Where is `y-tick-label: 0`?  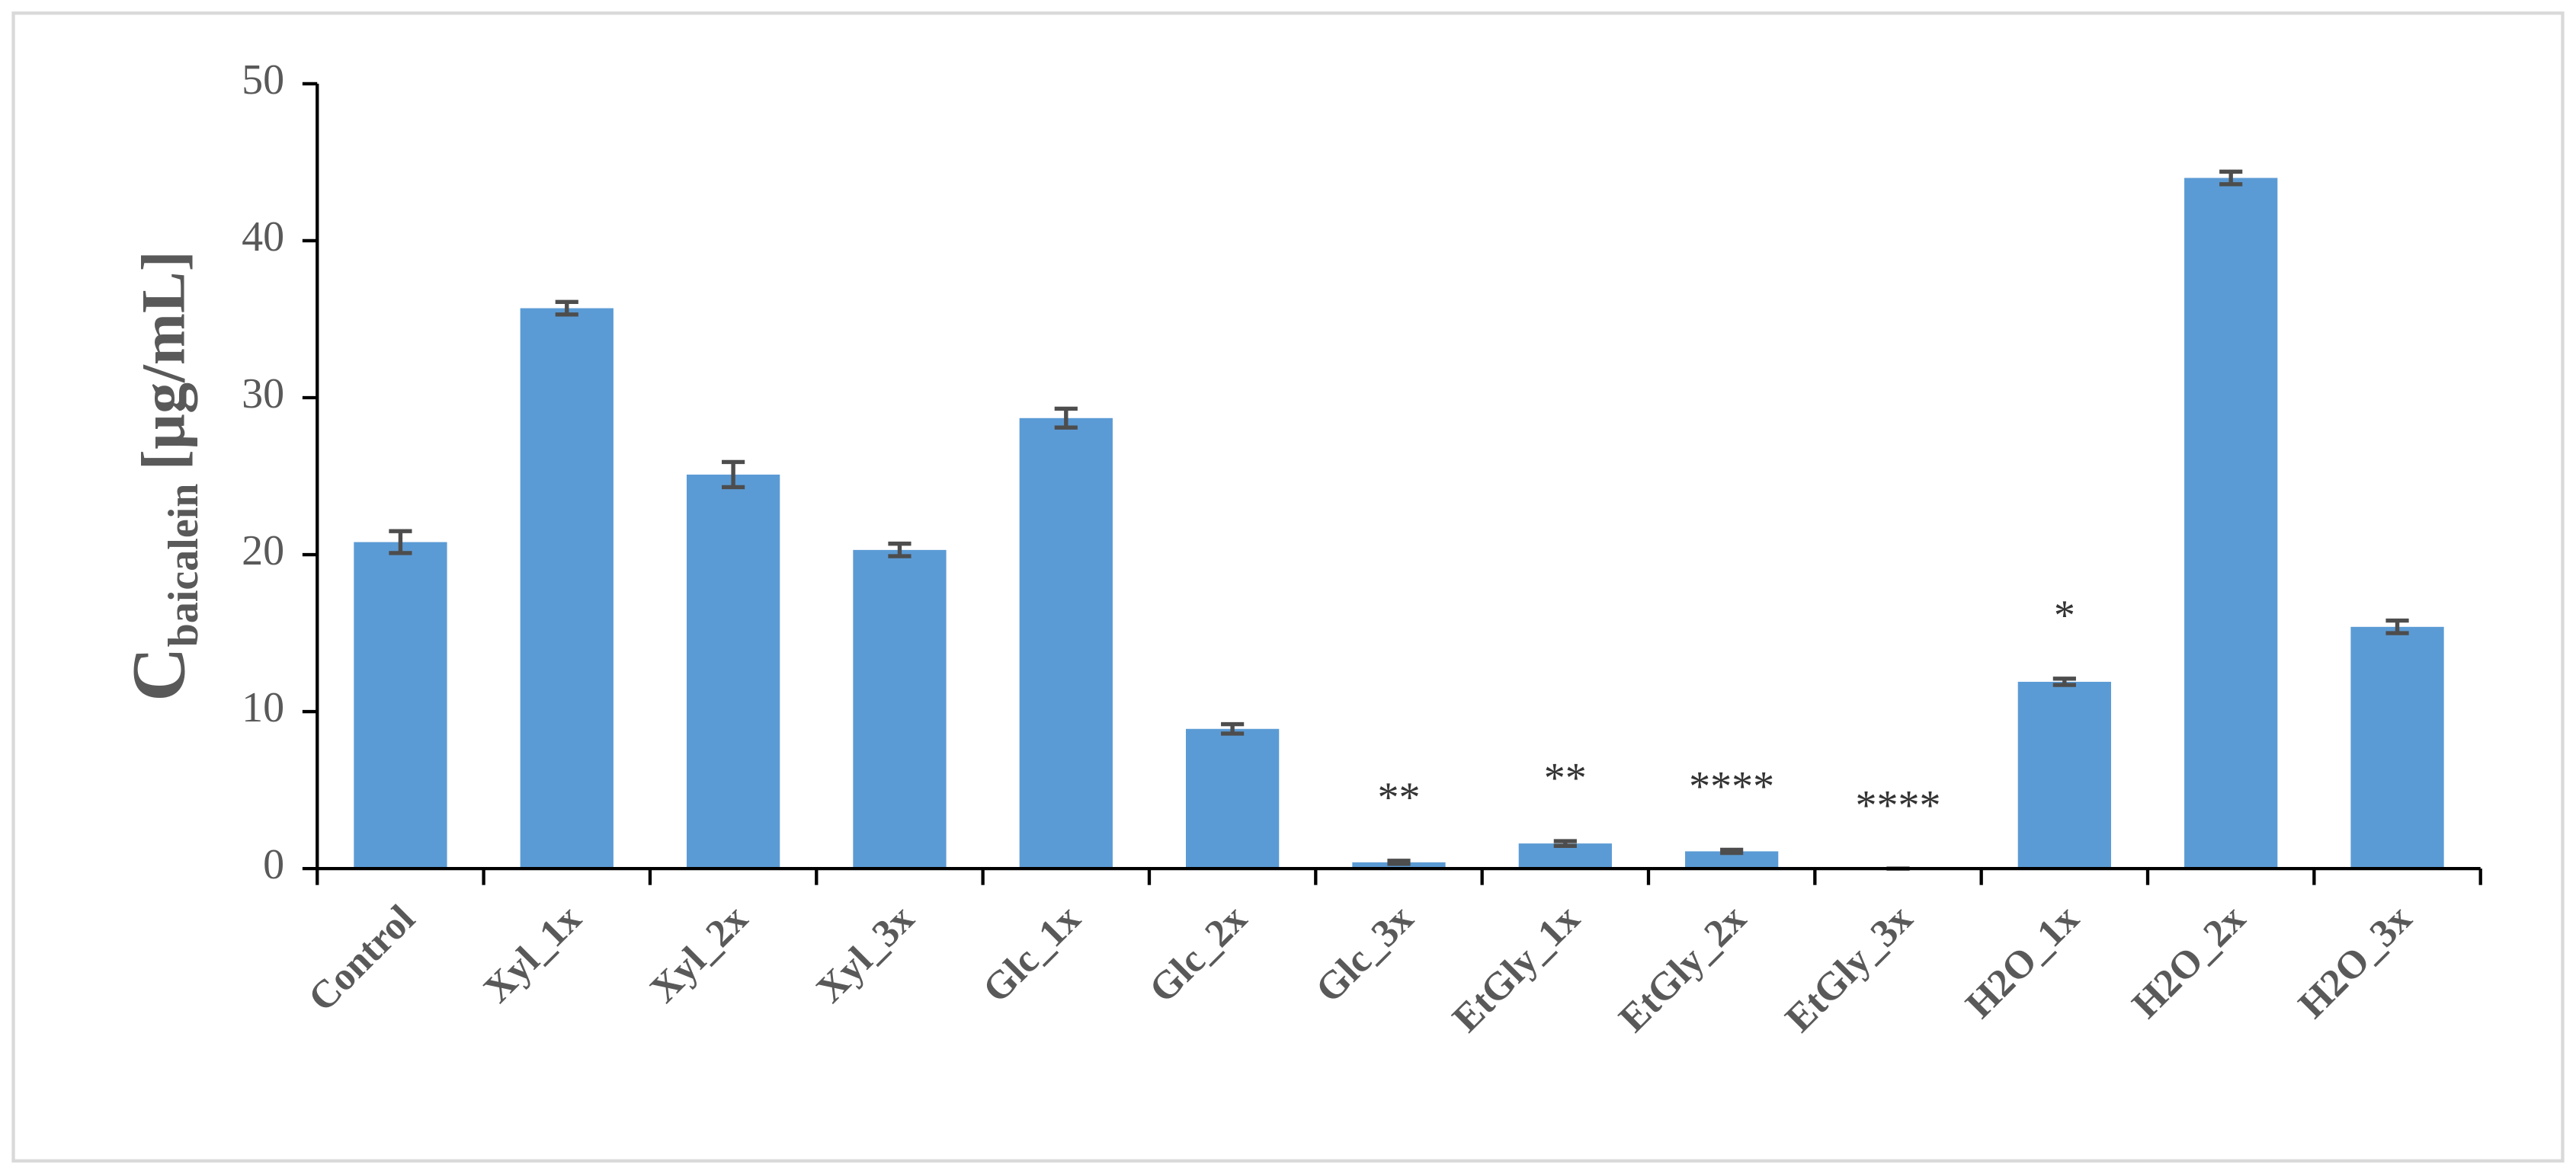
y-tick-label: 0 is located at coordinates (273, 864).